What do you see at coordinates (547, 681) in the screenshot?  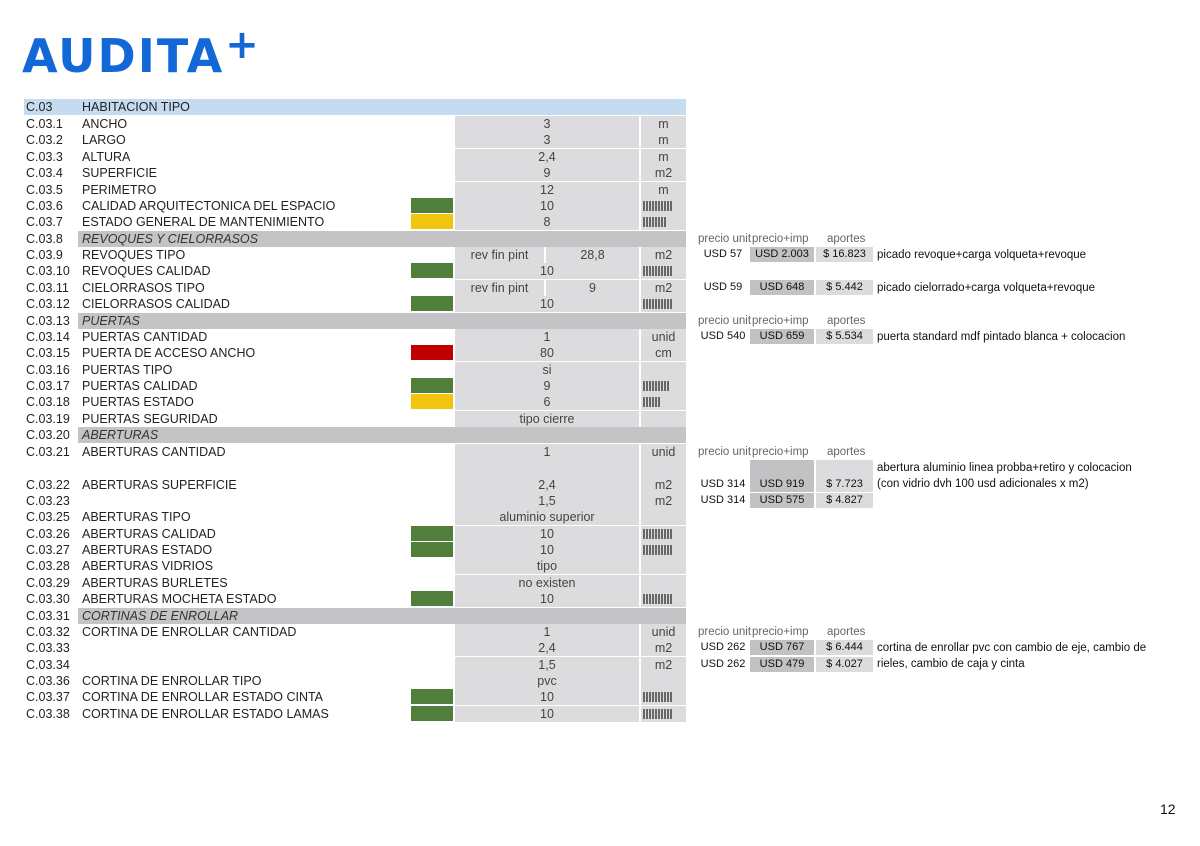 I see `row-value: pvc` at bounding box center [547, 681].